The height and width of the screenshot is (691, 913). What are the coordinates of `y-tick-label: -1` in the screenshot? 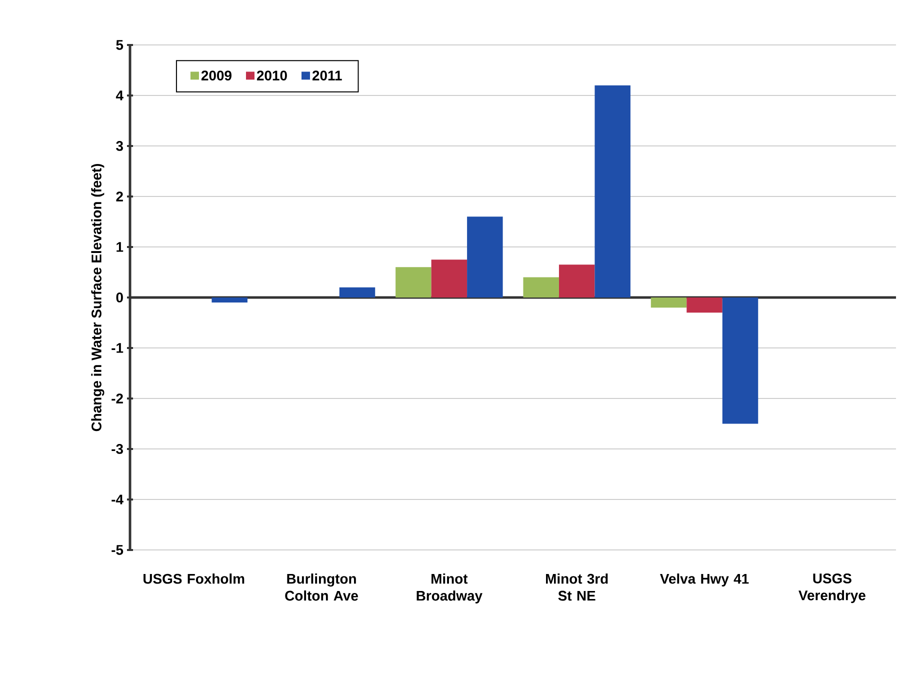 It's located at (118, 348).